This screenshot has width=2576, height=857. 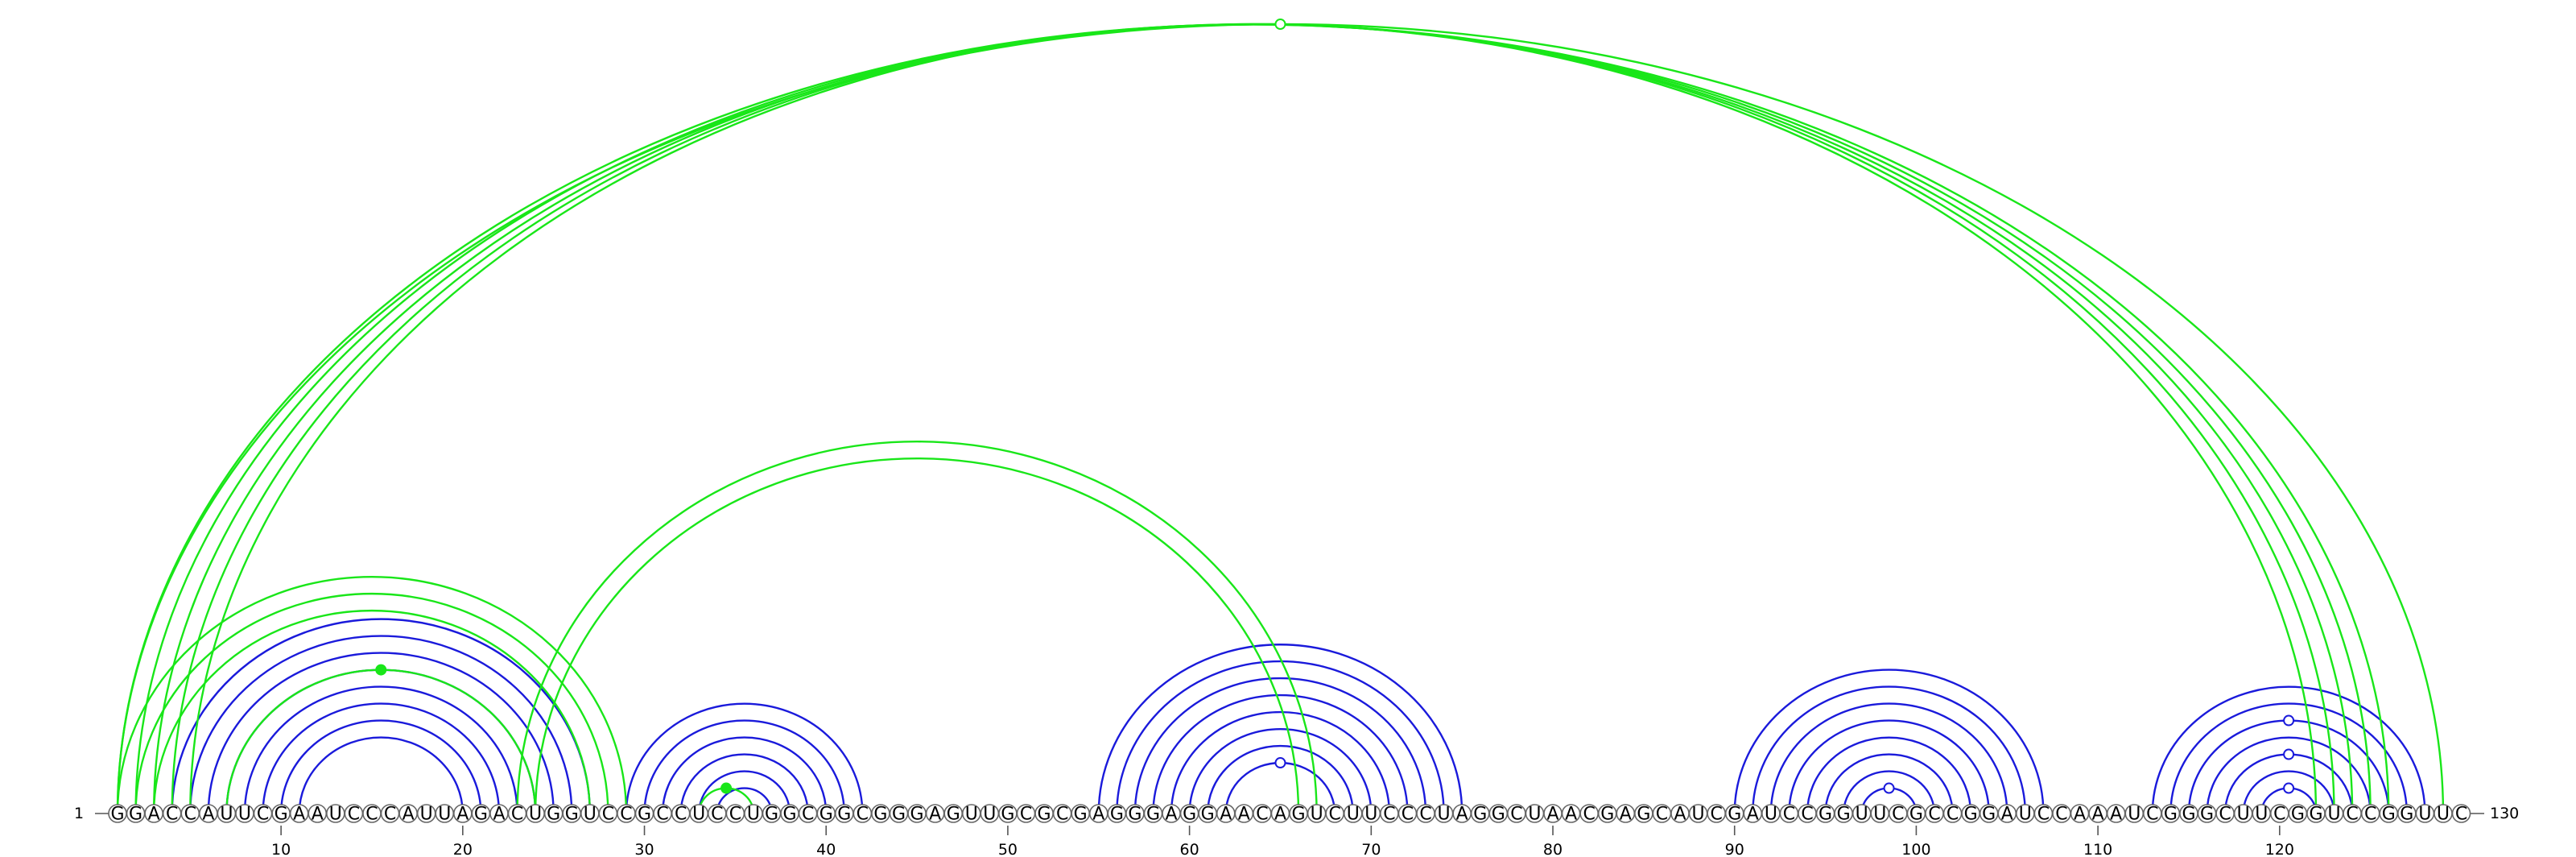 I want to click on tick-label: 90, so click(x=1734, y=849).